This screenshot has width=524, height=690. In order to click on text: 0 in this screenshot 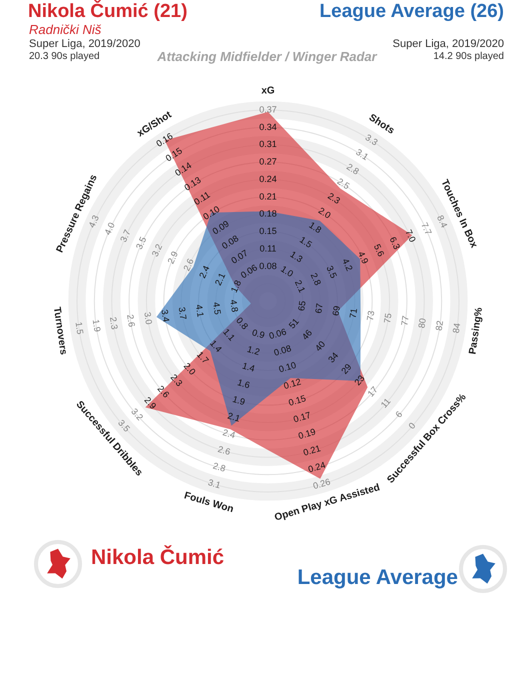, I will do `click(412, 425)`.